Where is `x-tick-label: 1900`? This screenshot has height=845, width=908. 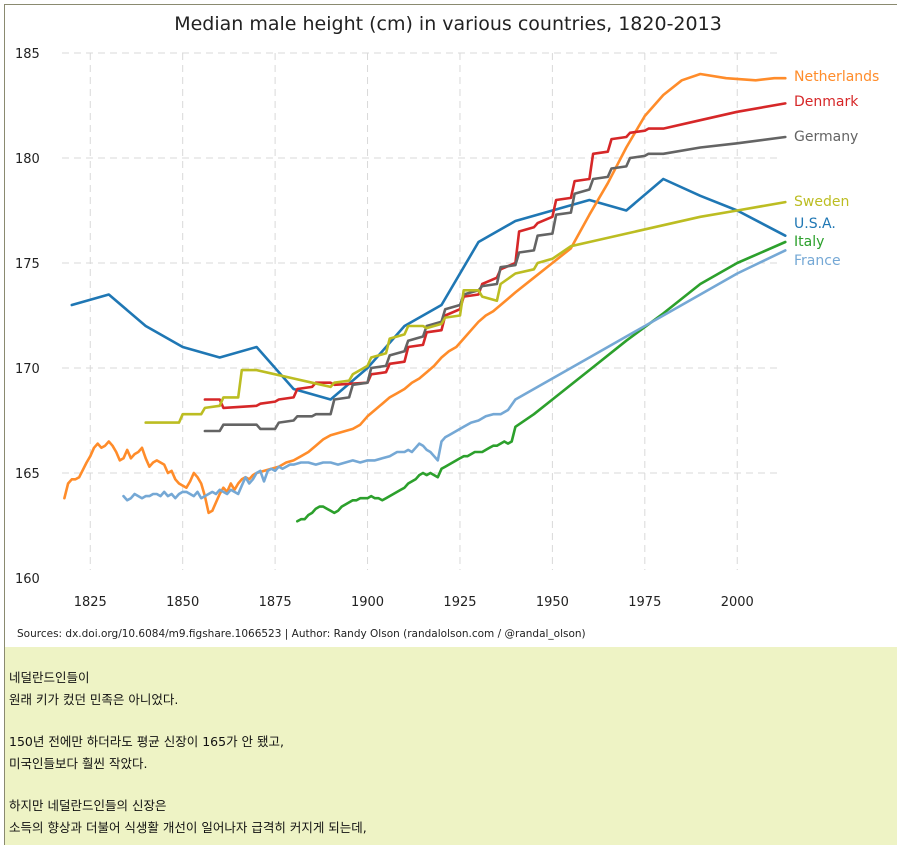 x-tick-label: 1900 is located at coordinates (367, 602).